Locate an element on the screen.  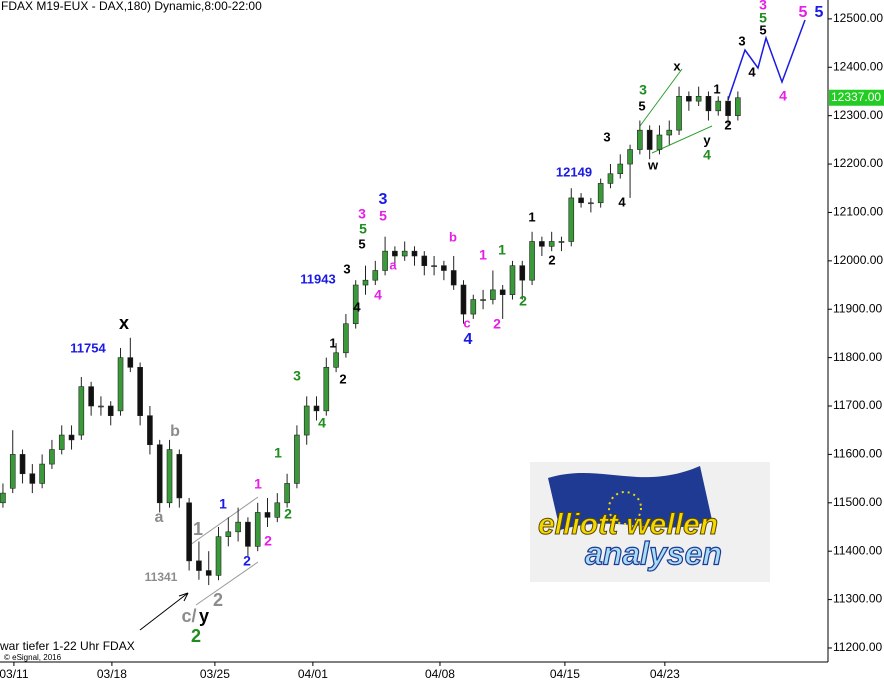
logo-text: elliott wellen is located at coordinates (628, 524).